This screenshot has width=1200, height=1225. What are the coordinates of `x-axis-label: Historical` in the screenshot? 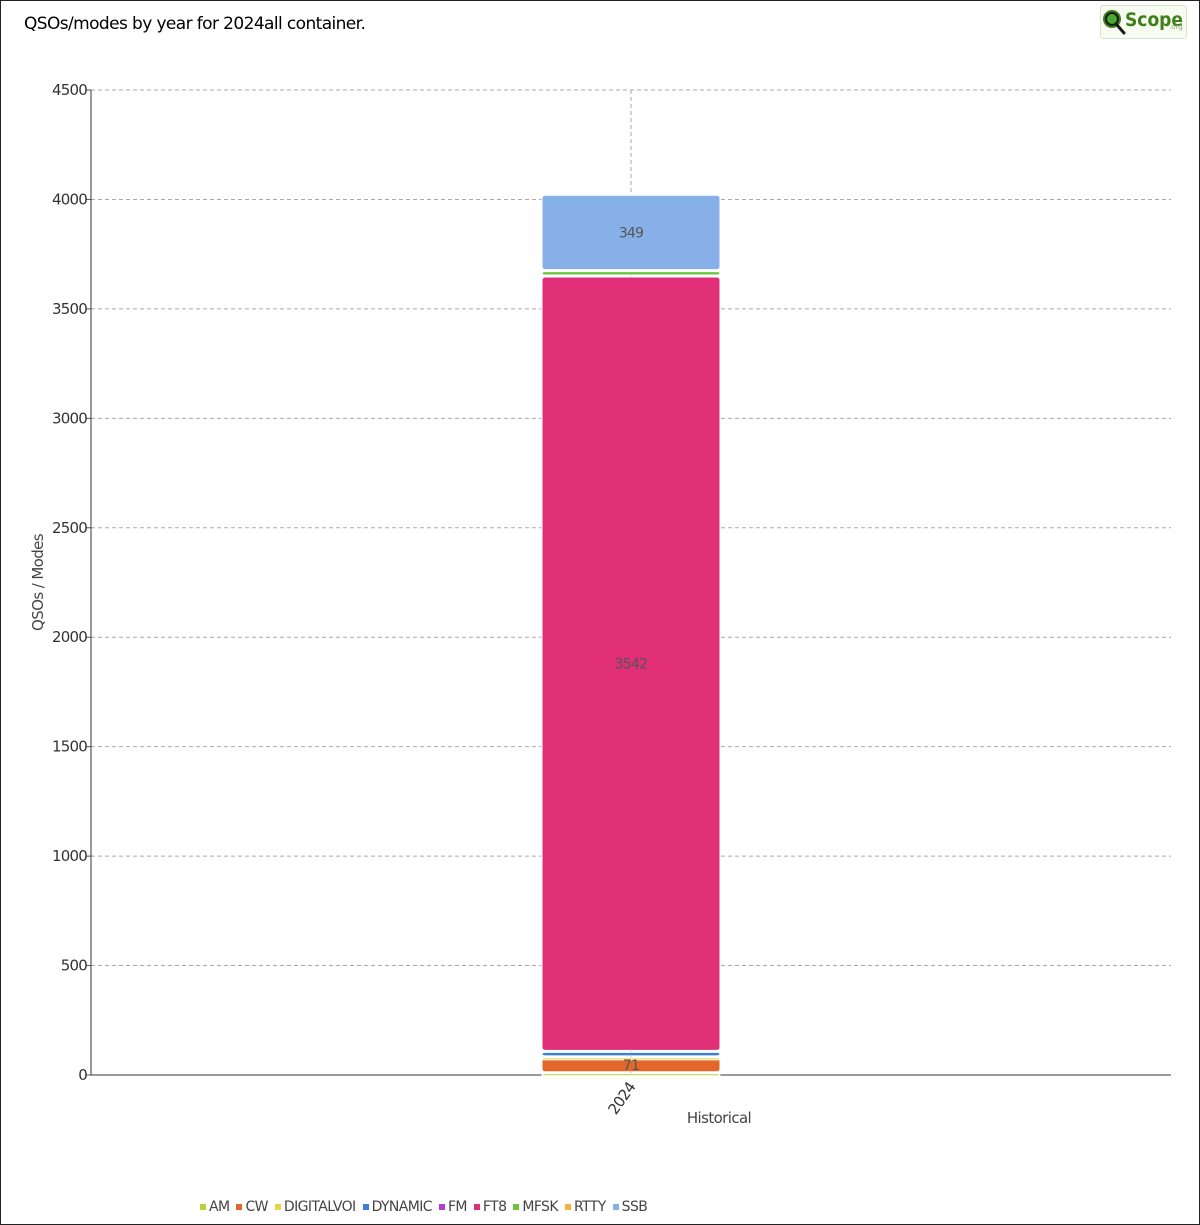 It's located at (719, 1118).